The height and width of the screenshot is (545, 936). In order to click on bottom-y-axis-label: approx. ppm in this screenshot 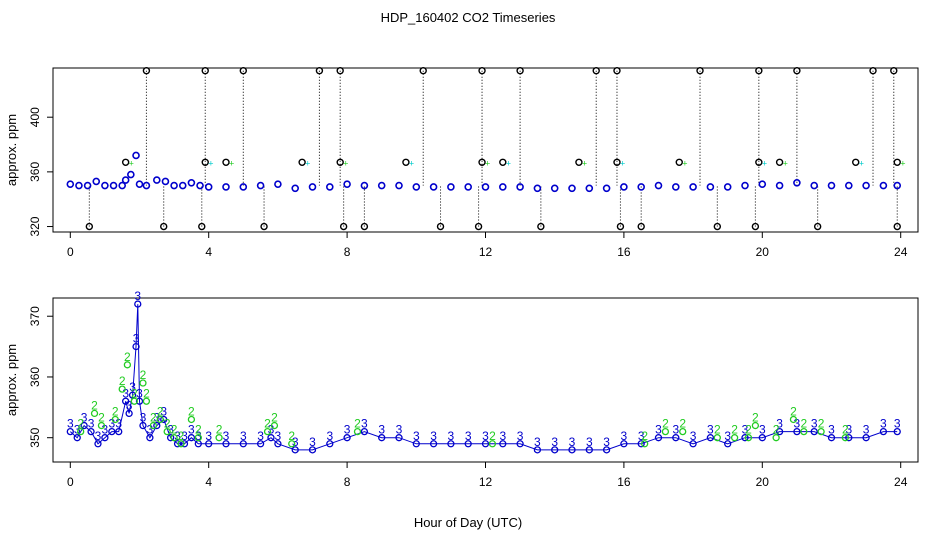, I will do `click(11, 380)`.